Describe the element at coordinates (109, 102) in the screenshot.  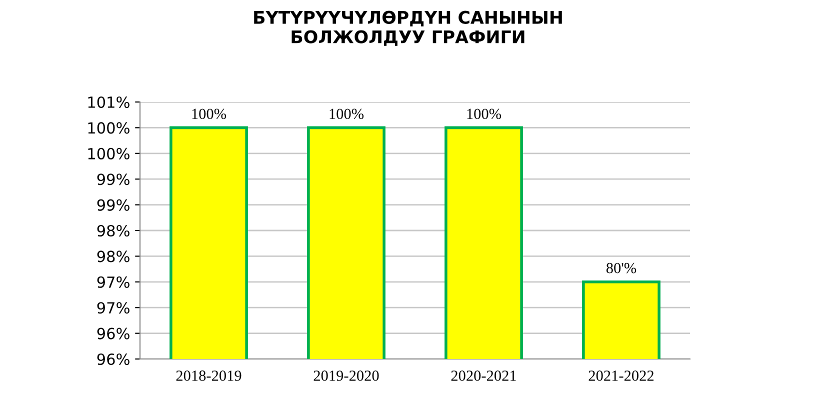
I see `y-tick-label: 101%` at that location.